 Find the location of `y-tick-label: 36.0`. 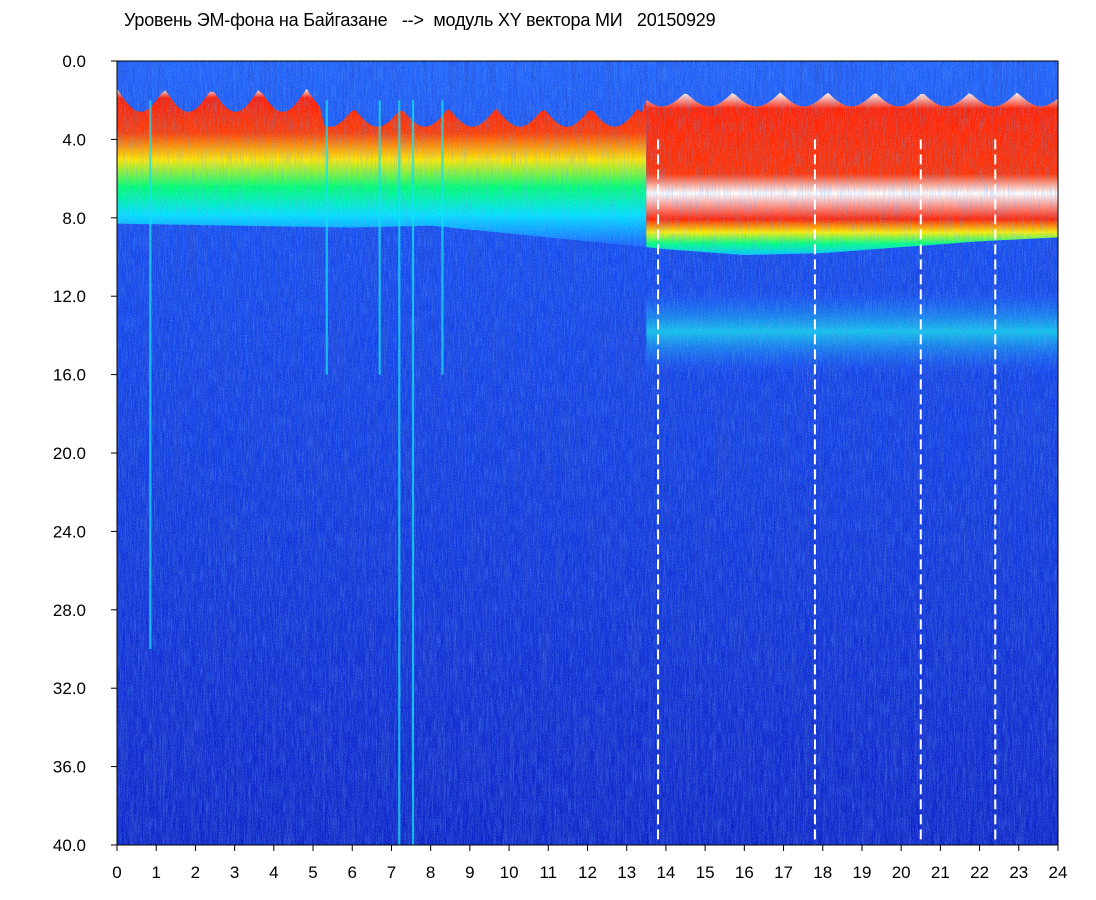

y-tick-label: 36.0 is located at coordinates (69, 767).